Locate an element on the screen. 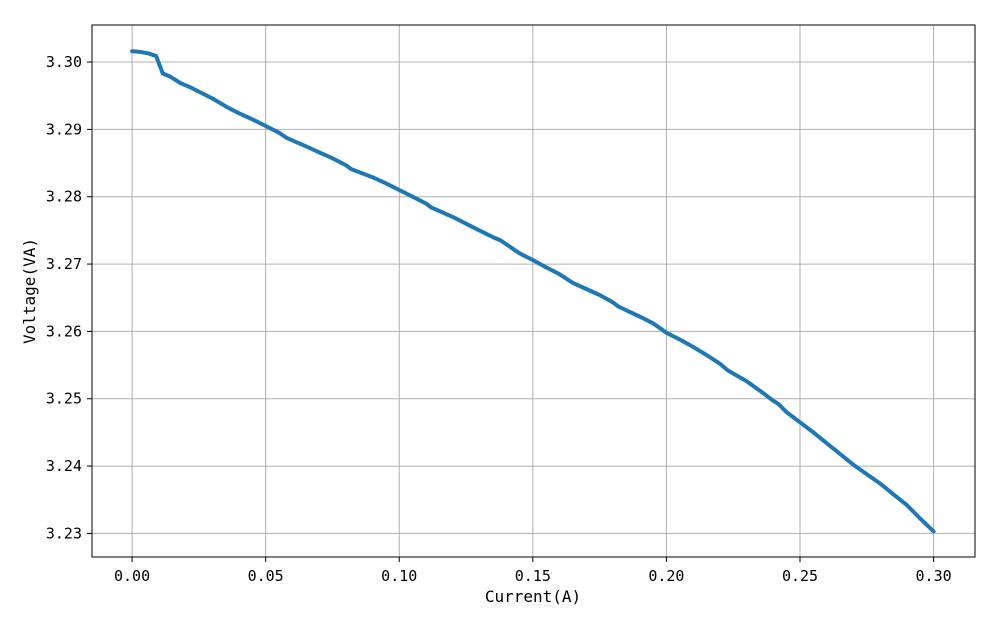 The width and height of the screenshot is (1000, 625). y-tick-label: 3.29 is located at coordinates (64, 129).